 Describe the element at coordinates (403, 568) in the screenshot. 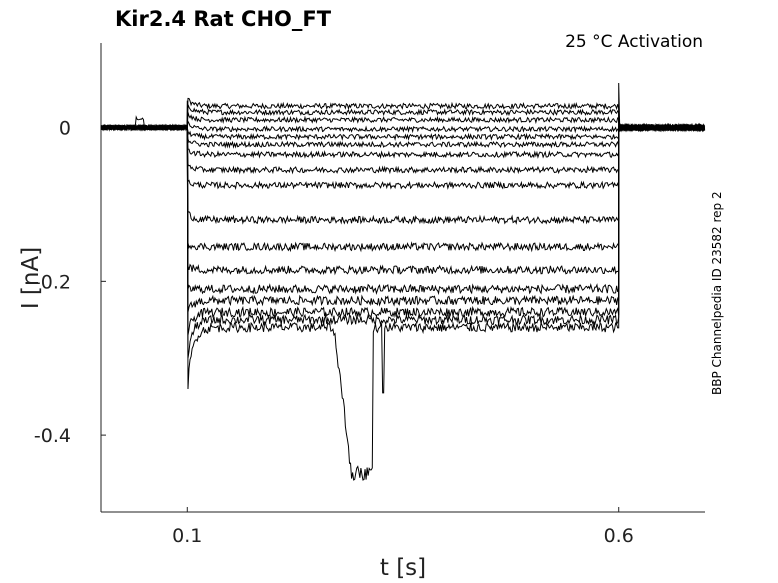

I see `x-axis-label: t [s]` at that location.